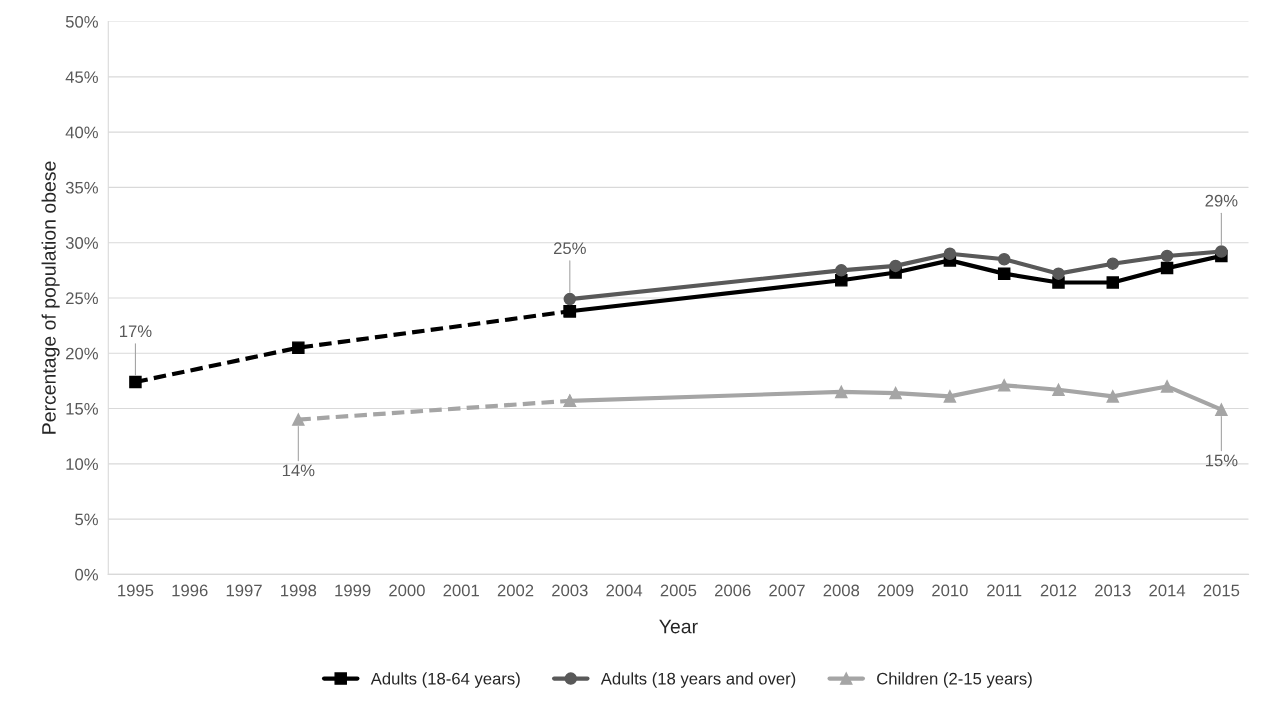 The height and width of the screenshot is (718, 1274). I want to click on legend-label: Adults (18-64 years), so click(445, 680).